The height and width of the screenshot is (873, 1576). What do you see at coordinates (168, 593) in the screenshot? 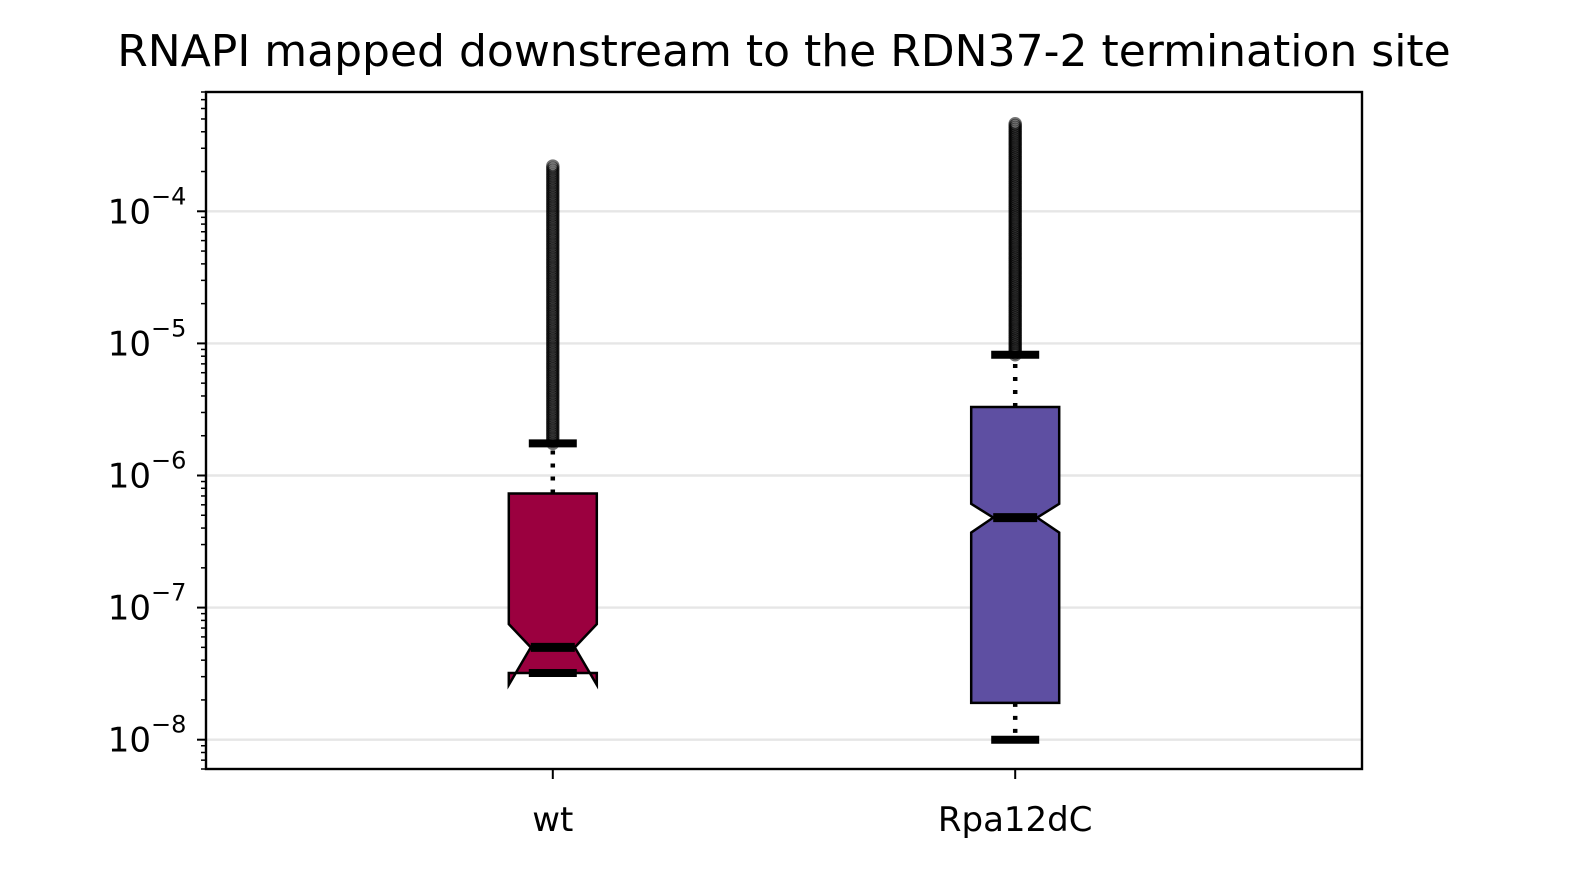
I see `y-tick-exponent: −7` at bounding box center [168, 593].